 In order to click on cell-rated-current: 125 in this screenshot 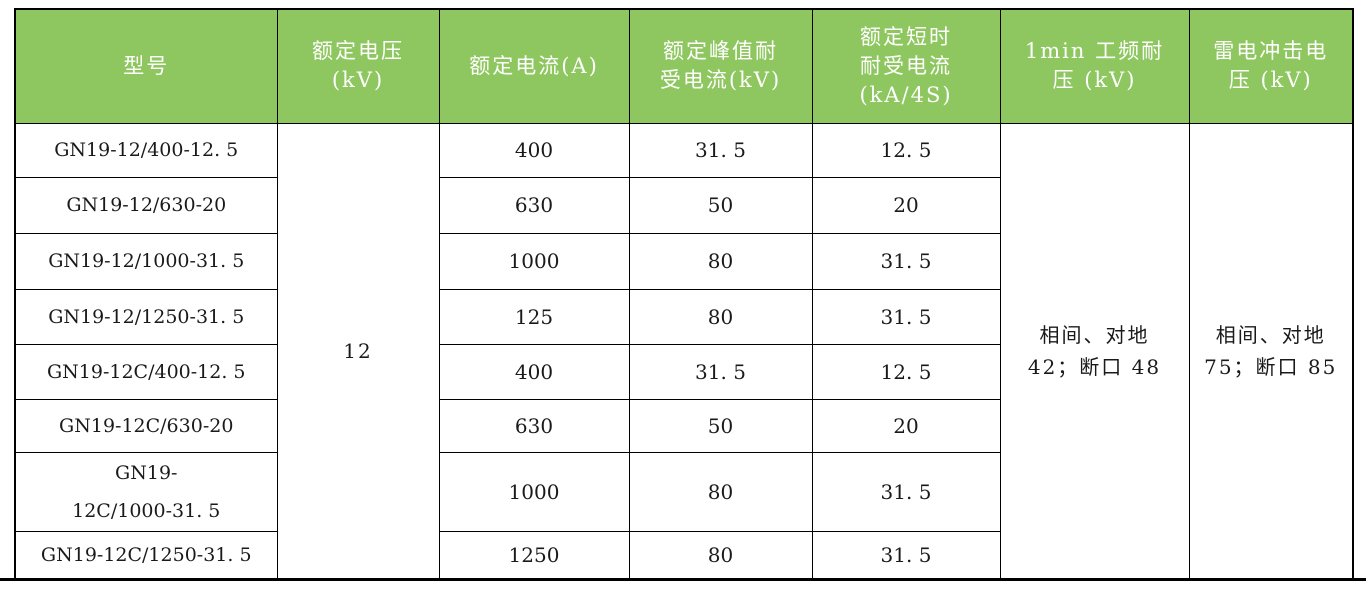, I will do `click(534, 316)`.